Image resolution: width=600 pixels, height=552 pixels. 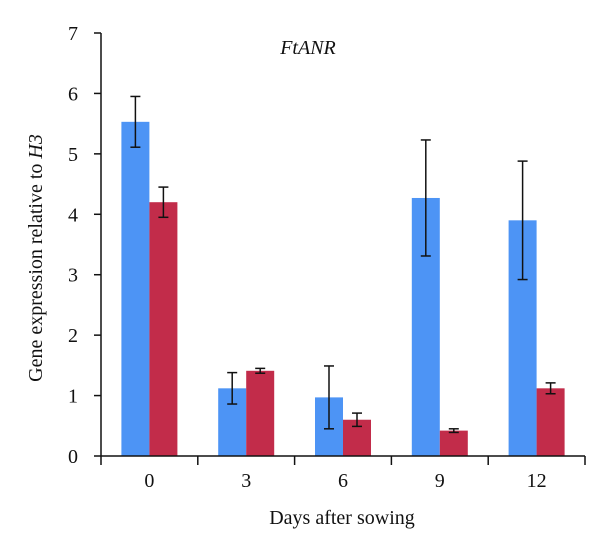 I want to click on y-tick-label-3: 3, so click(x=73, y=276).